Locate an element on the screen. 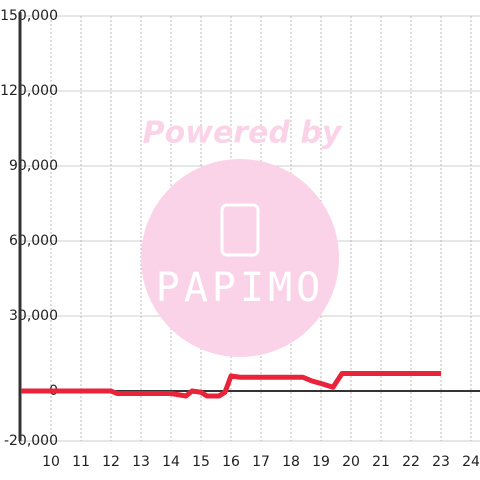  watermark-phone-icon is located at coordinates (240, 230).